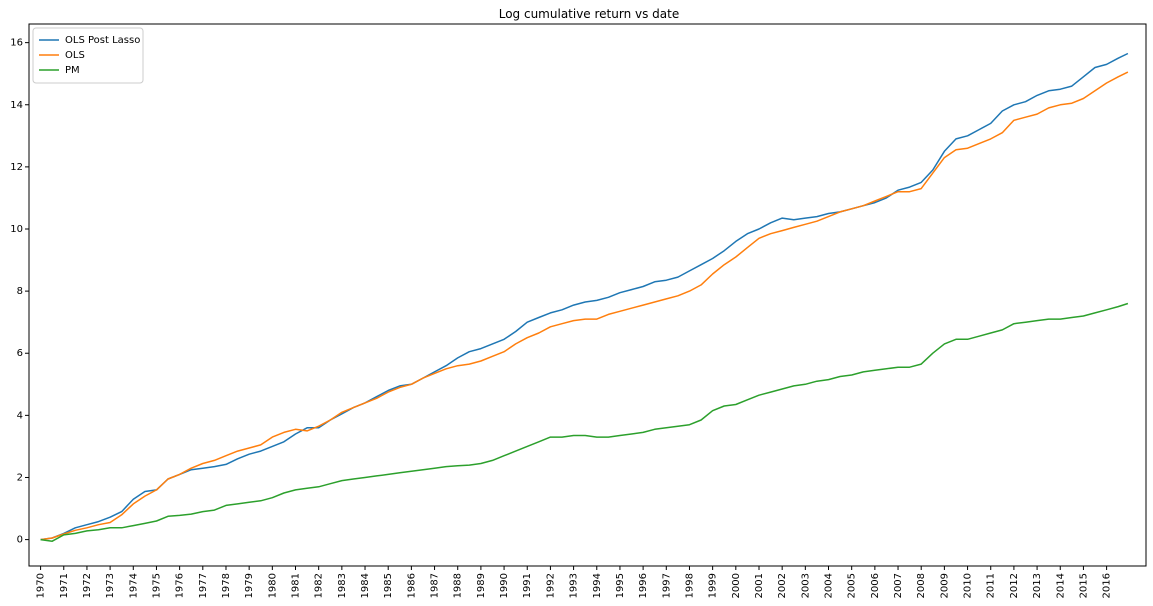 The width and height of the screenshot is (1153, 606). Describe the element at coordinates (435, 585) in the screenshot. I see `x-tick-label: 1987` at that location.